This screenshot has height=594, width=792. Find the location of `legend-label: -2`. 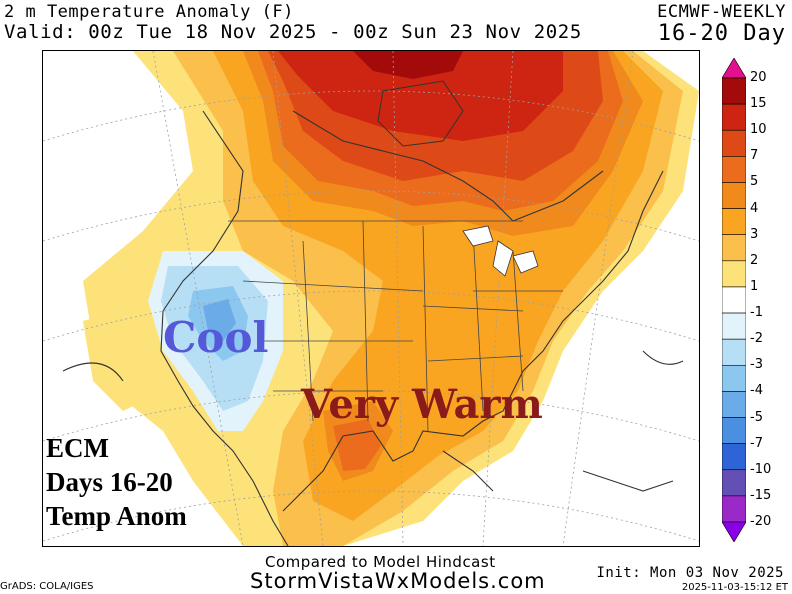

legend-label: -2 is located at coordinates (756, 339).